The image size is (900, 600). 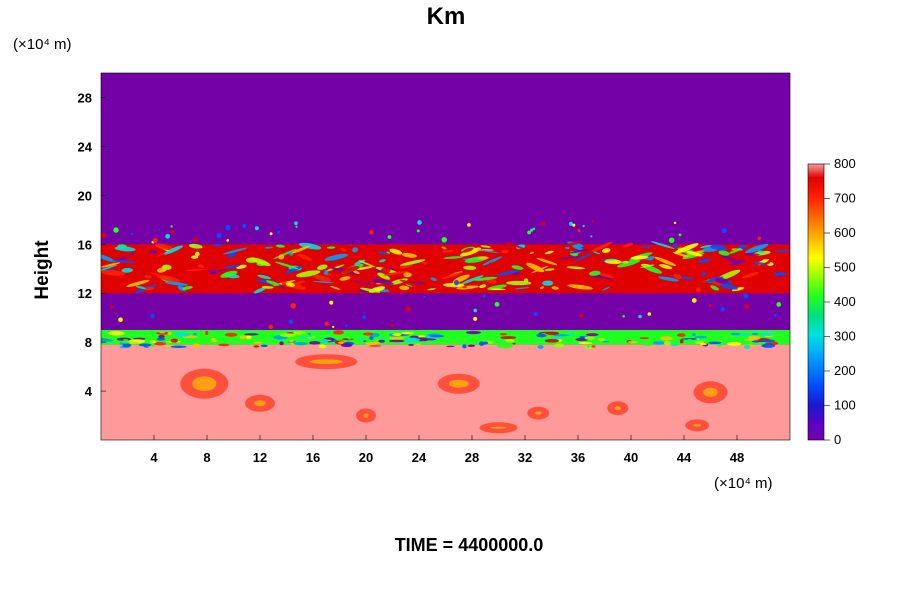 I want to click on colorbar: 0 100 200 300 400 500 600 700 800, so click(x=831, y=301).